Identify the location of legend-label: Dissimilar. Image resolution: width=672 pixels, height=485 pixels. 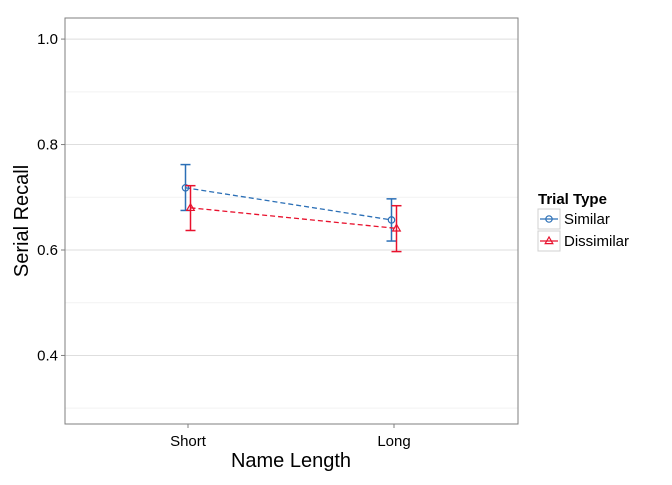
(596, 241).